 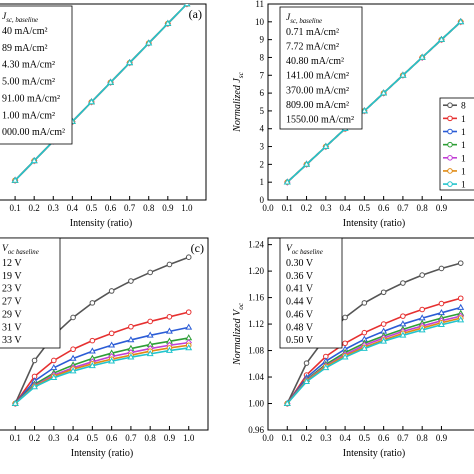 I want to click on legend2-entry: 8, so click(x=463, y=107).